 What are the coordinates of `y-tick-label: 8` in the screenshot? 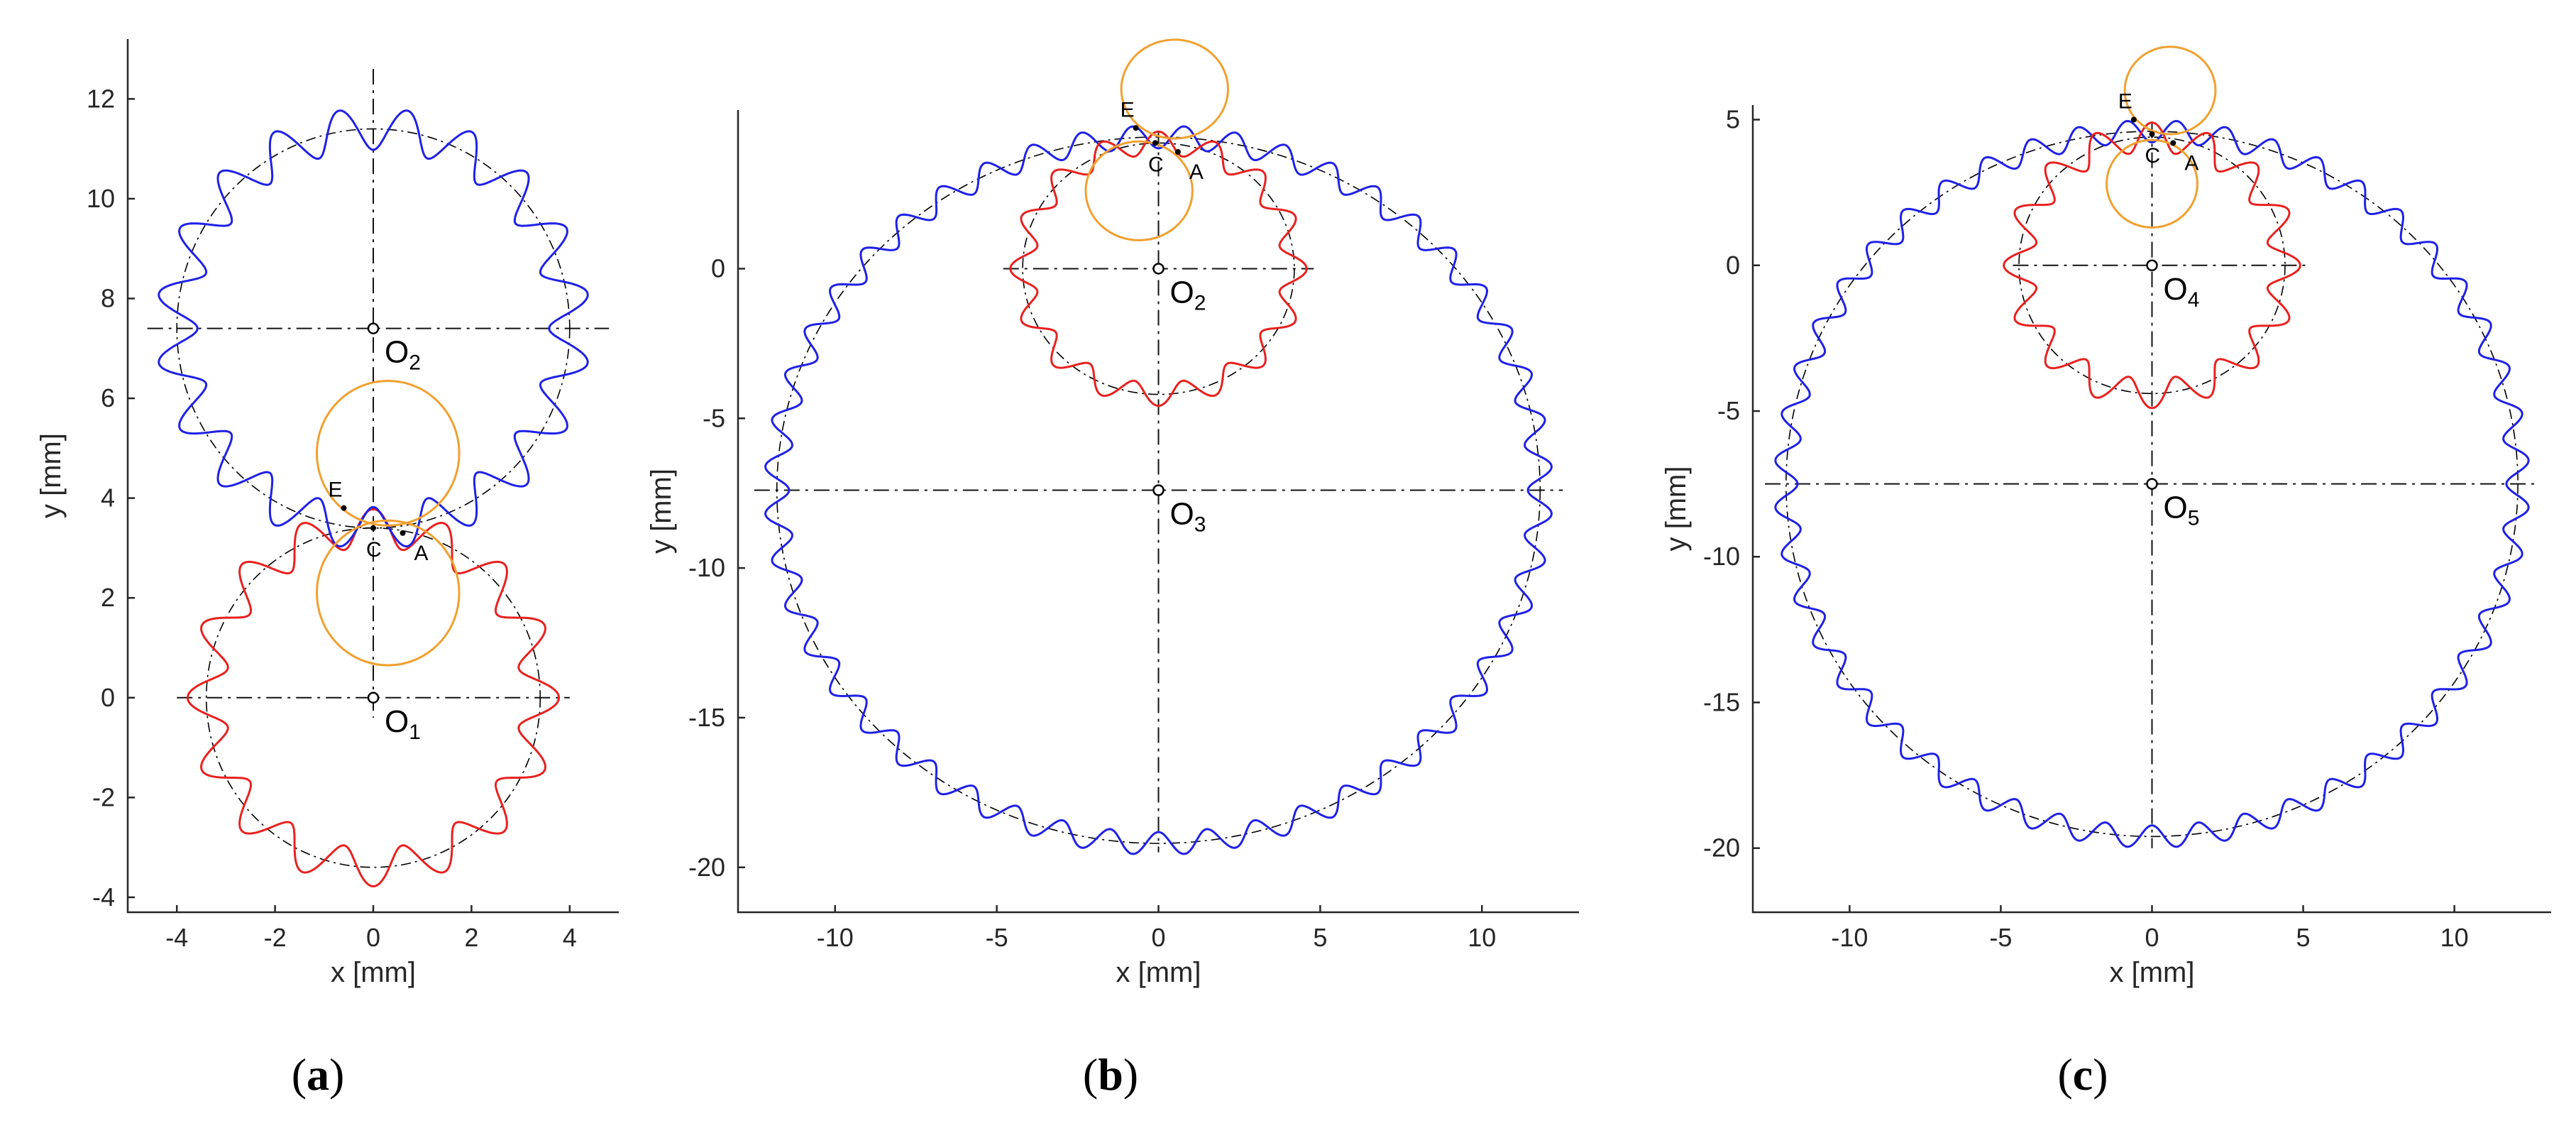 It's located at (108, 297).